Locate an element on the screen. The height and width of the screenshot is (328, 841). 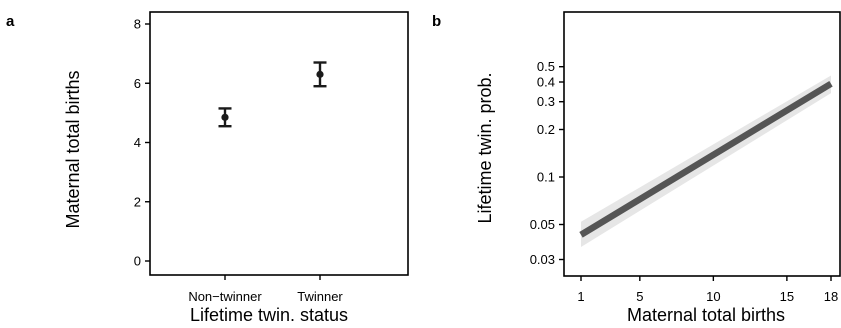
x-tick-label-a: Non−twinner is located at coordinates (225, 296).